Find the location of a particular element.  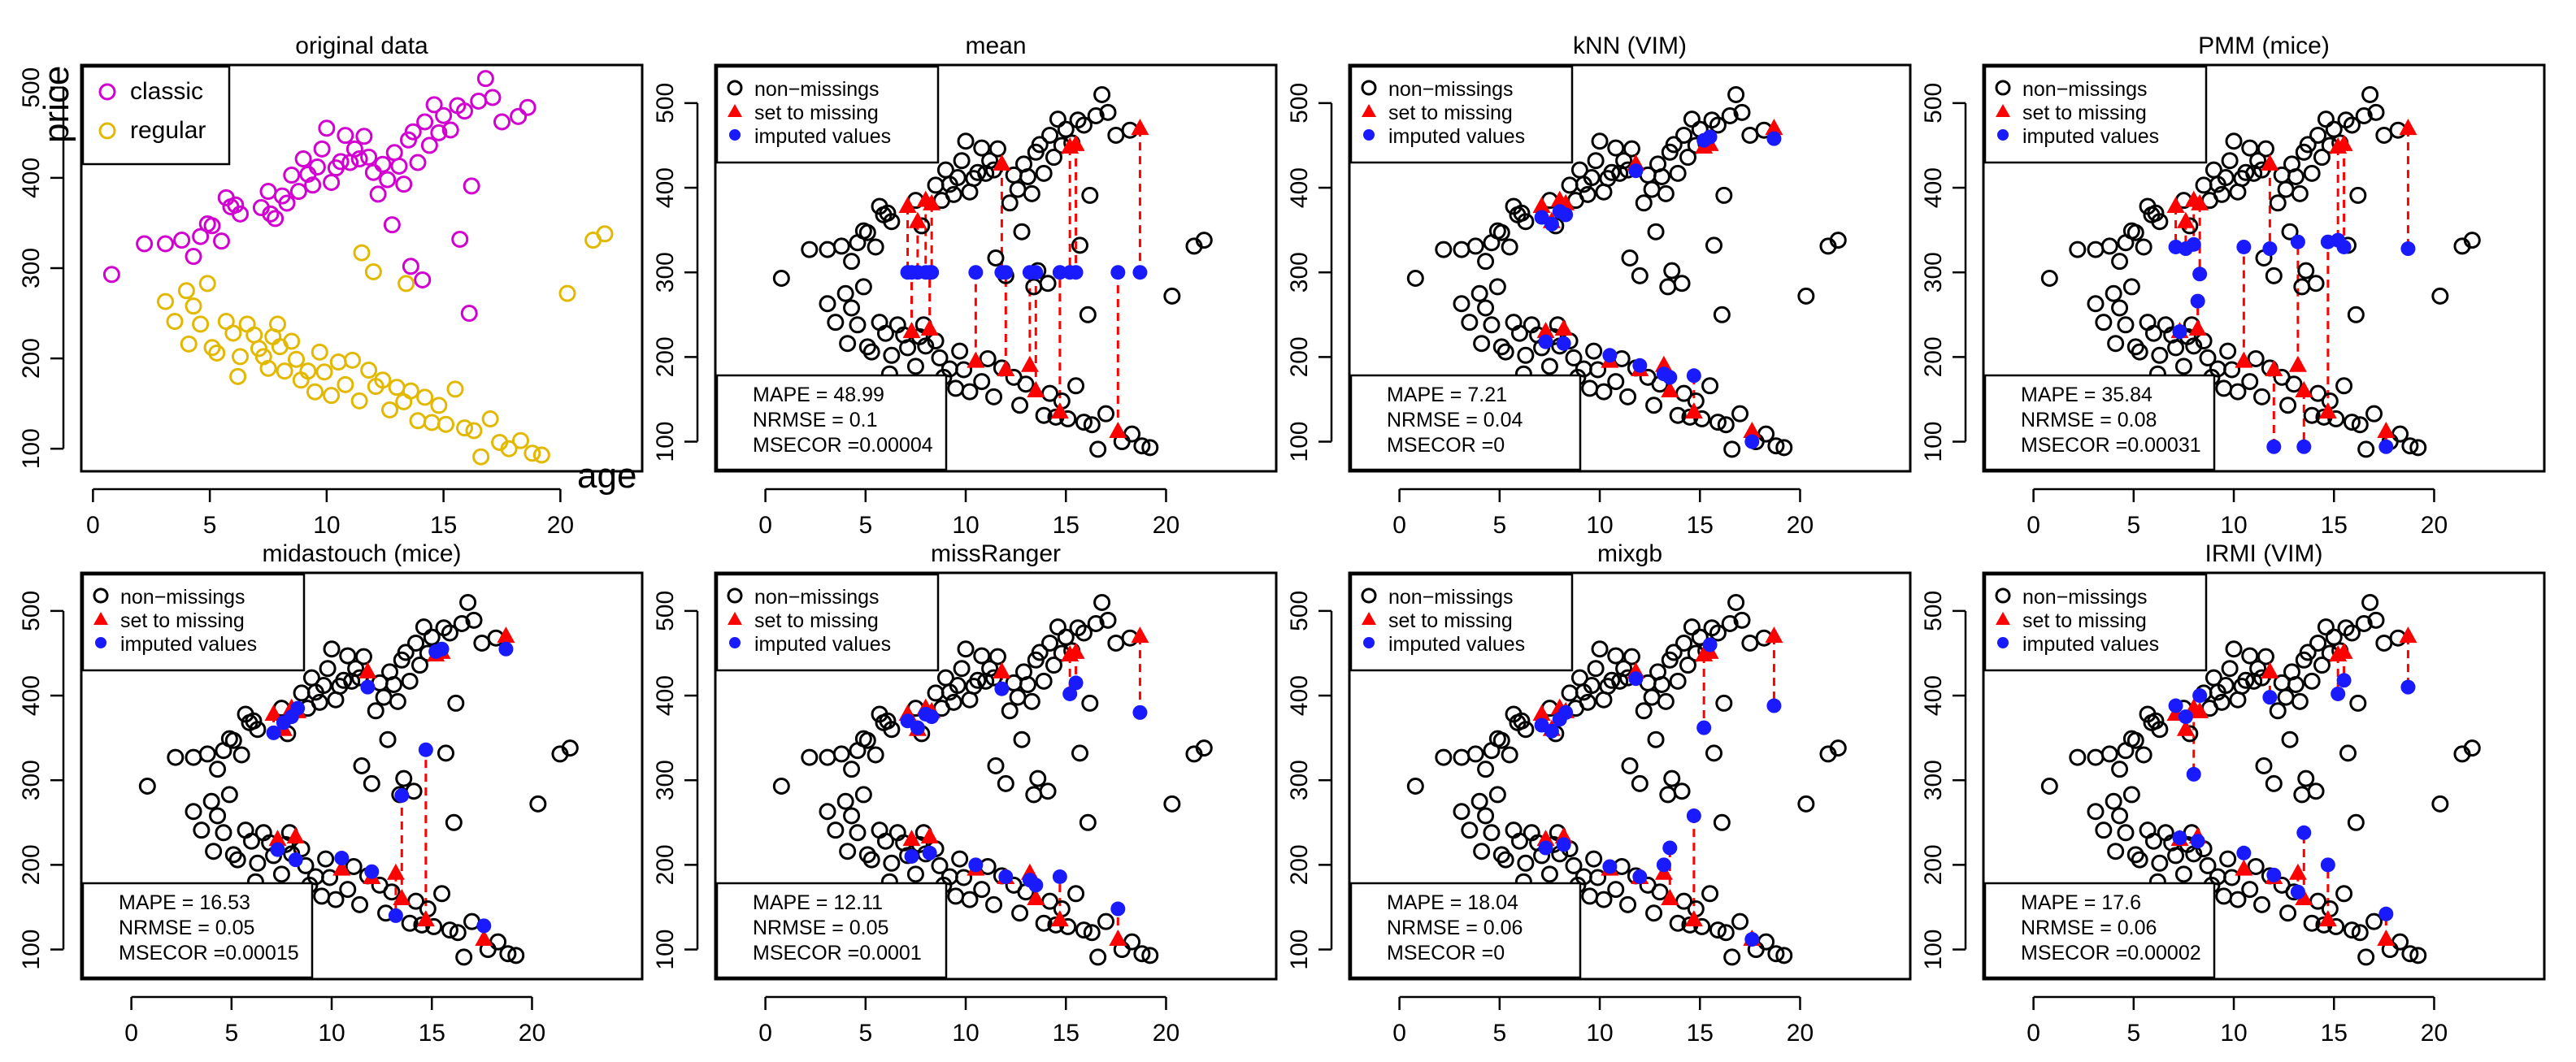

series-set-to-missing is located at coordinates (1023, 279).